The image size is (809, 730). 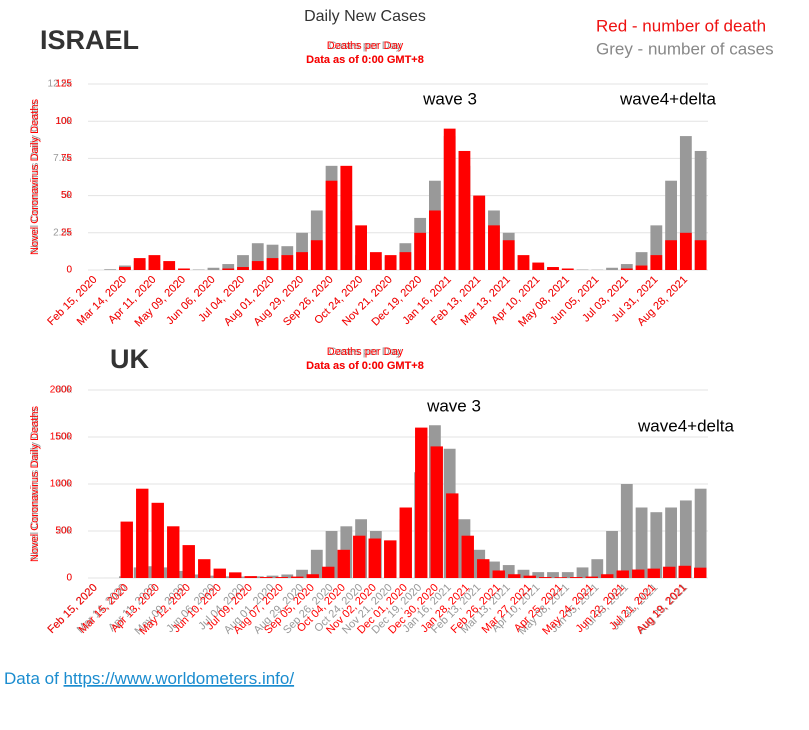 I want to click on y-tick-label: 40k, so click(x=64, y=484).